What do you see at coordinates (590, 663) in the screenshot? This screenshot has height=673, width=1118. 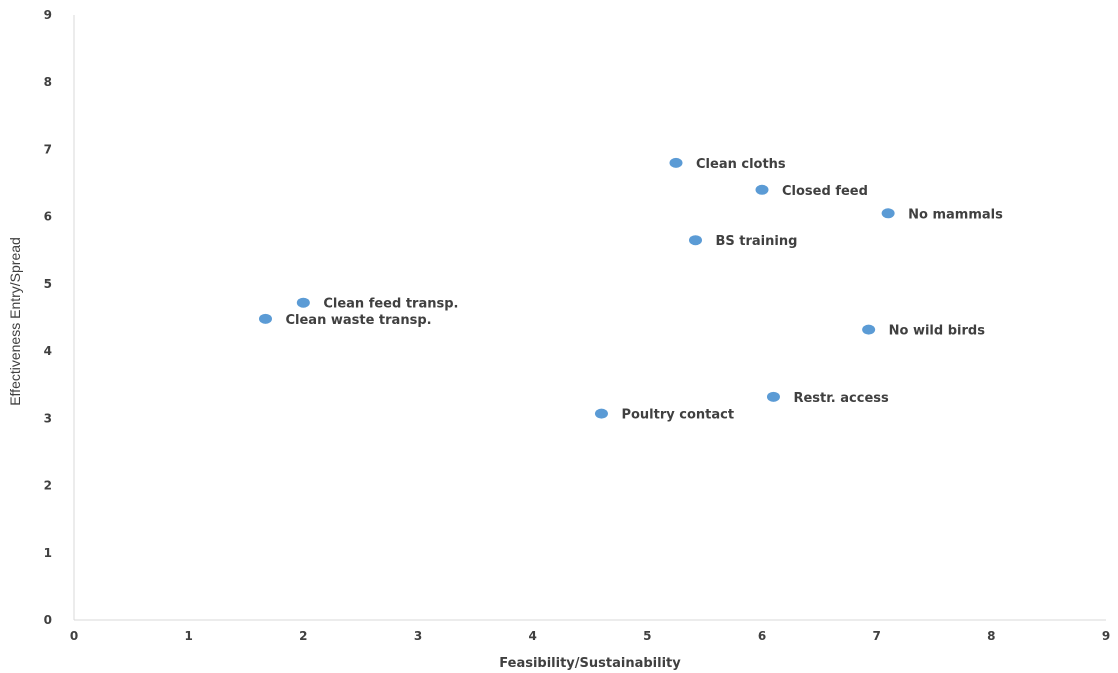 I see `x-axis-title: Feasibility/Sustainability` at bounding box center [590, 663].